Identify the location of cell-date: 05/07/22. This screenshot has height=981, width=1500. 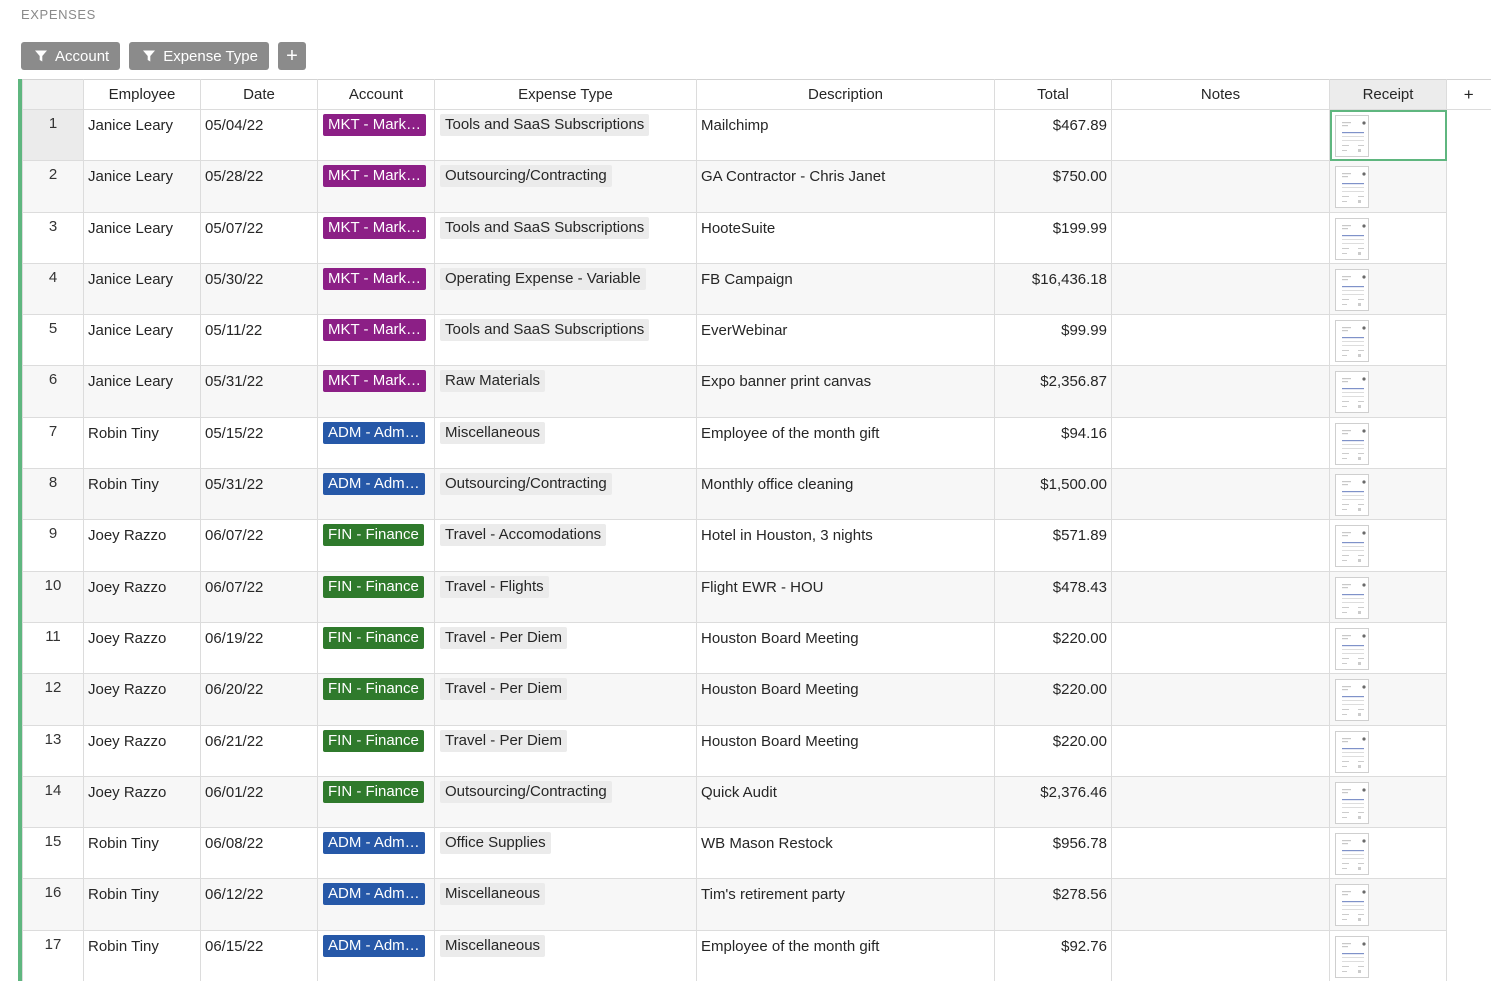
(259, 237).